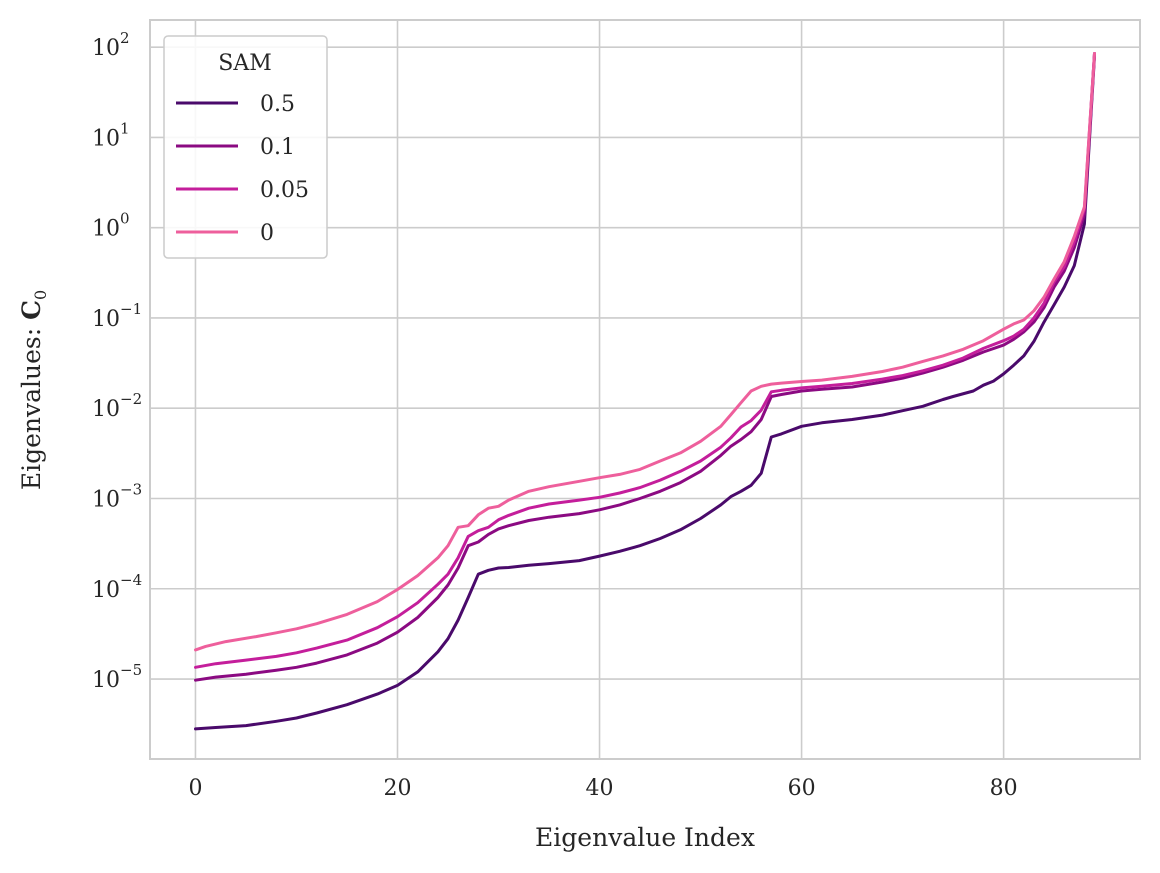 The image size is (1160, 873). I want to click on y-tick-exponent: 2, so click(125, 38).